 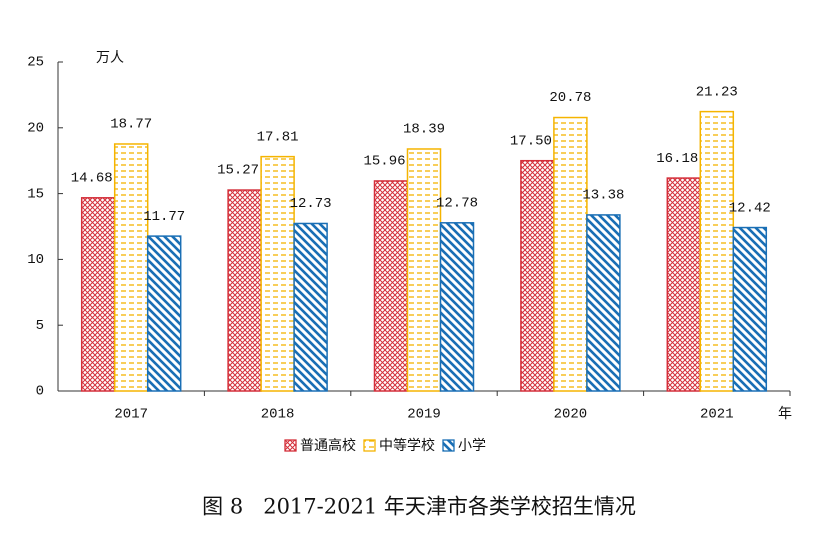 What do you see at coordinates (35, 129) in the screenshot?
I see `y-tick-label: 20` at bounding box center [35, 129].